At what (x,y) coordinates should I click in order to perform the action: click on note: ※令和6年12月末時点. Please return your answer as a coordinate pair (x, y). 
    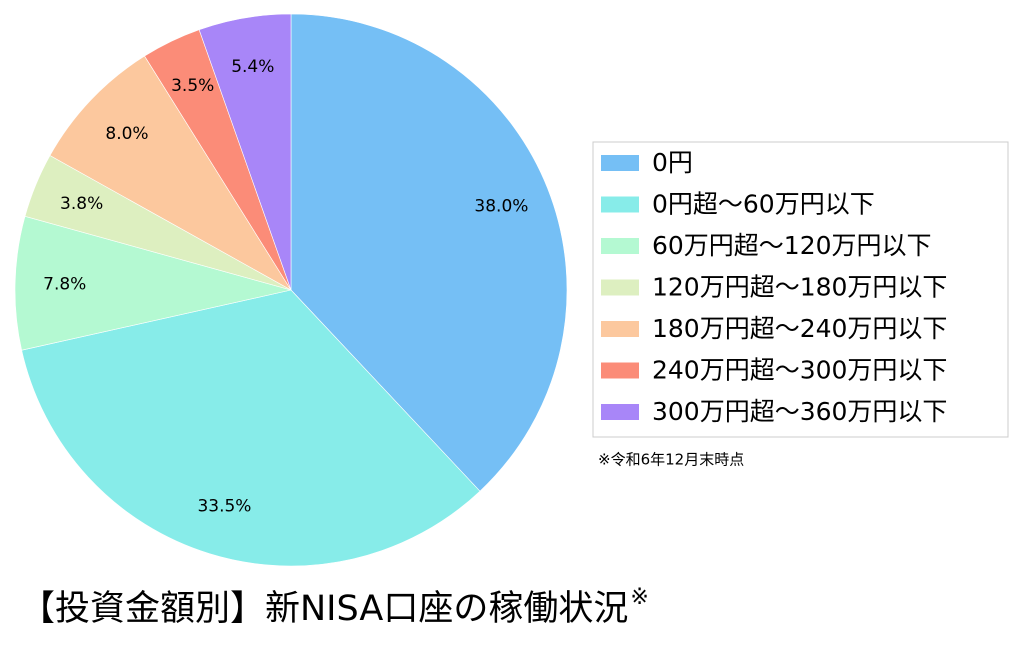
    Looking at the image, I should click on (671, 460).